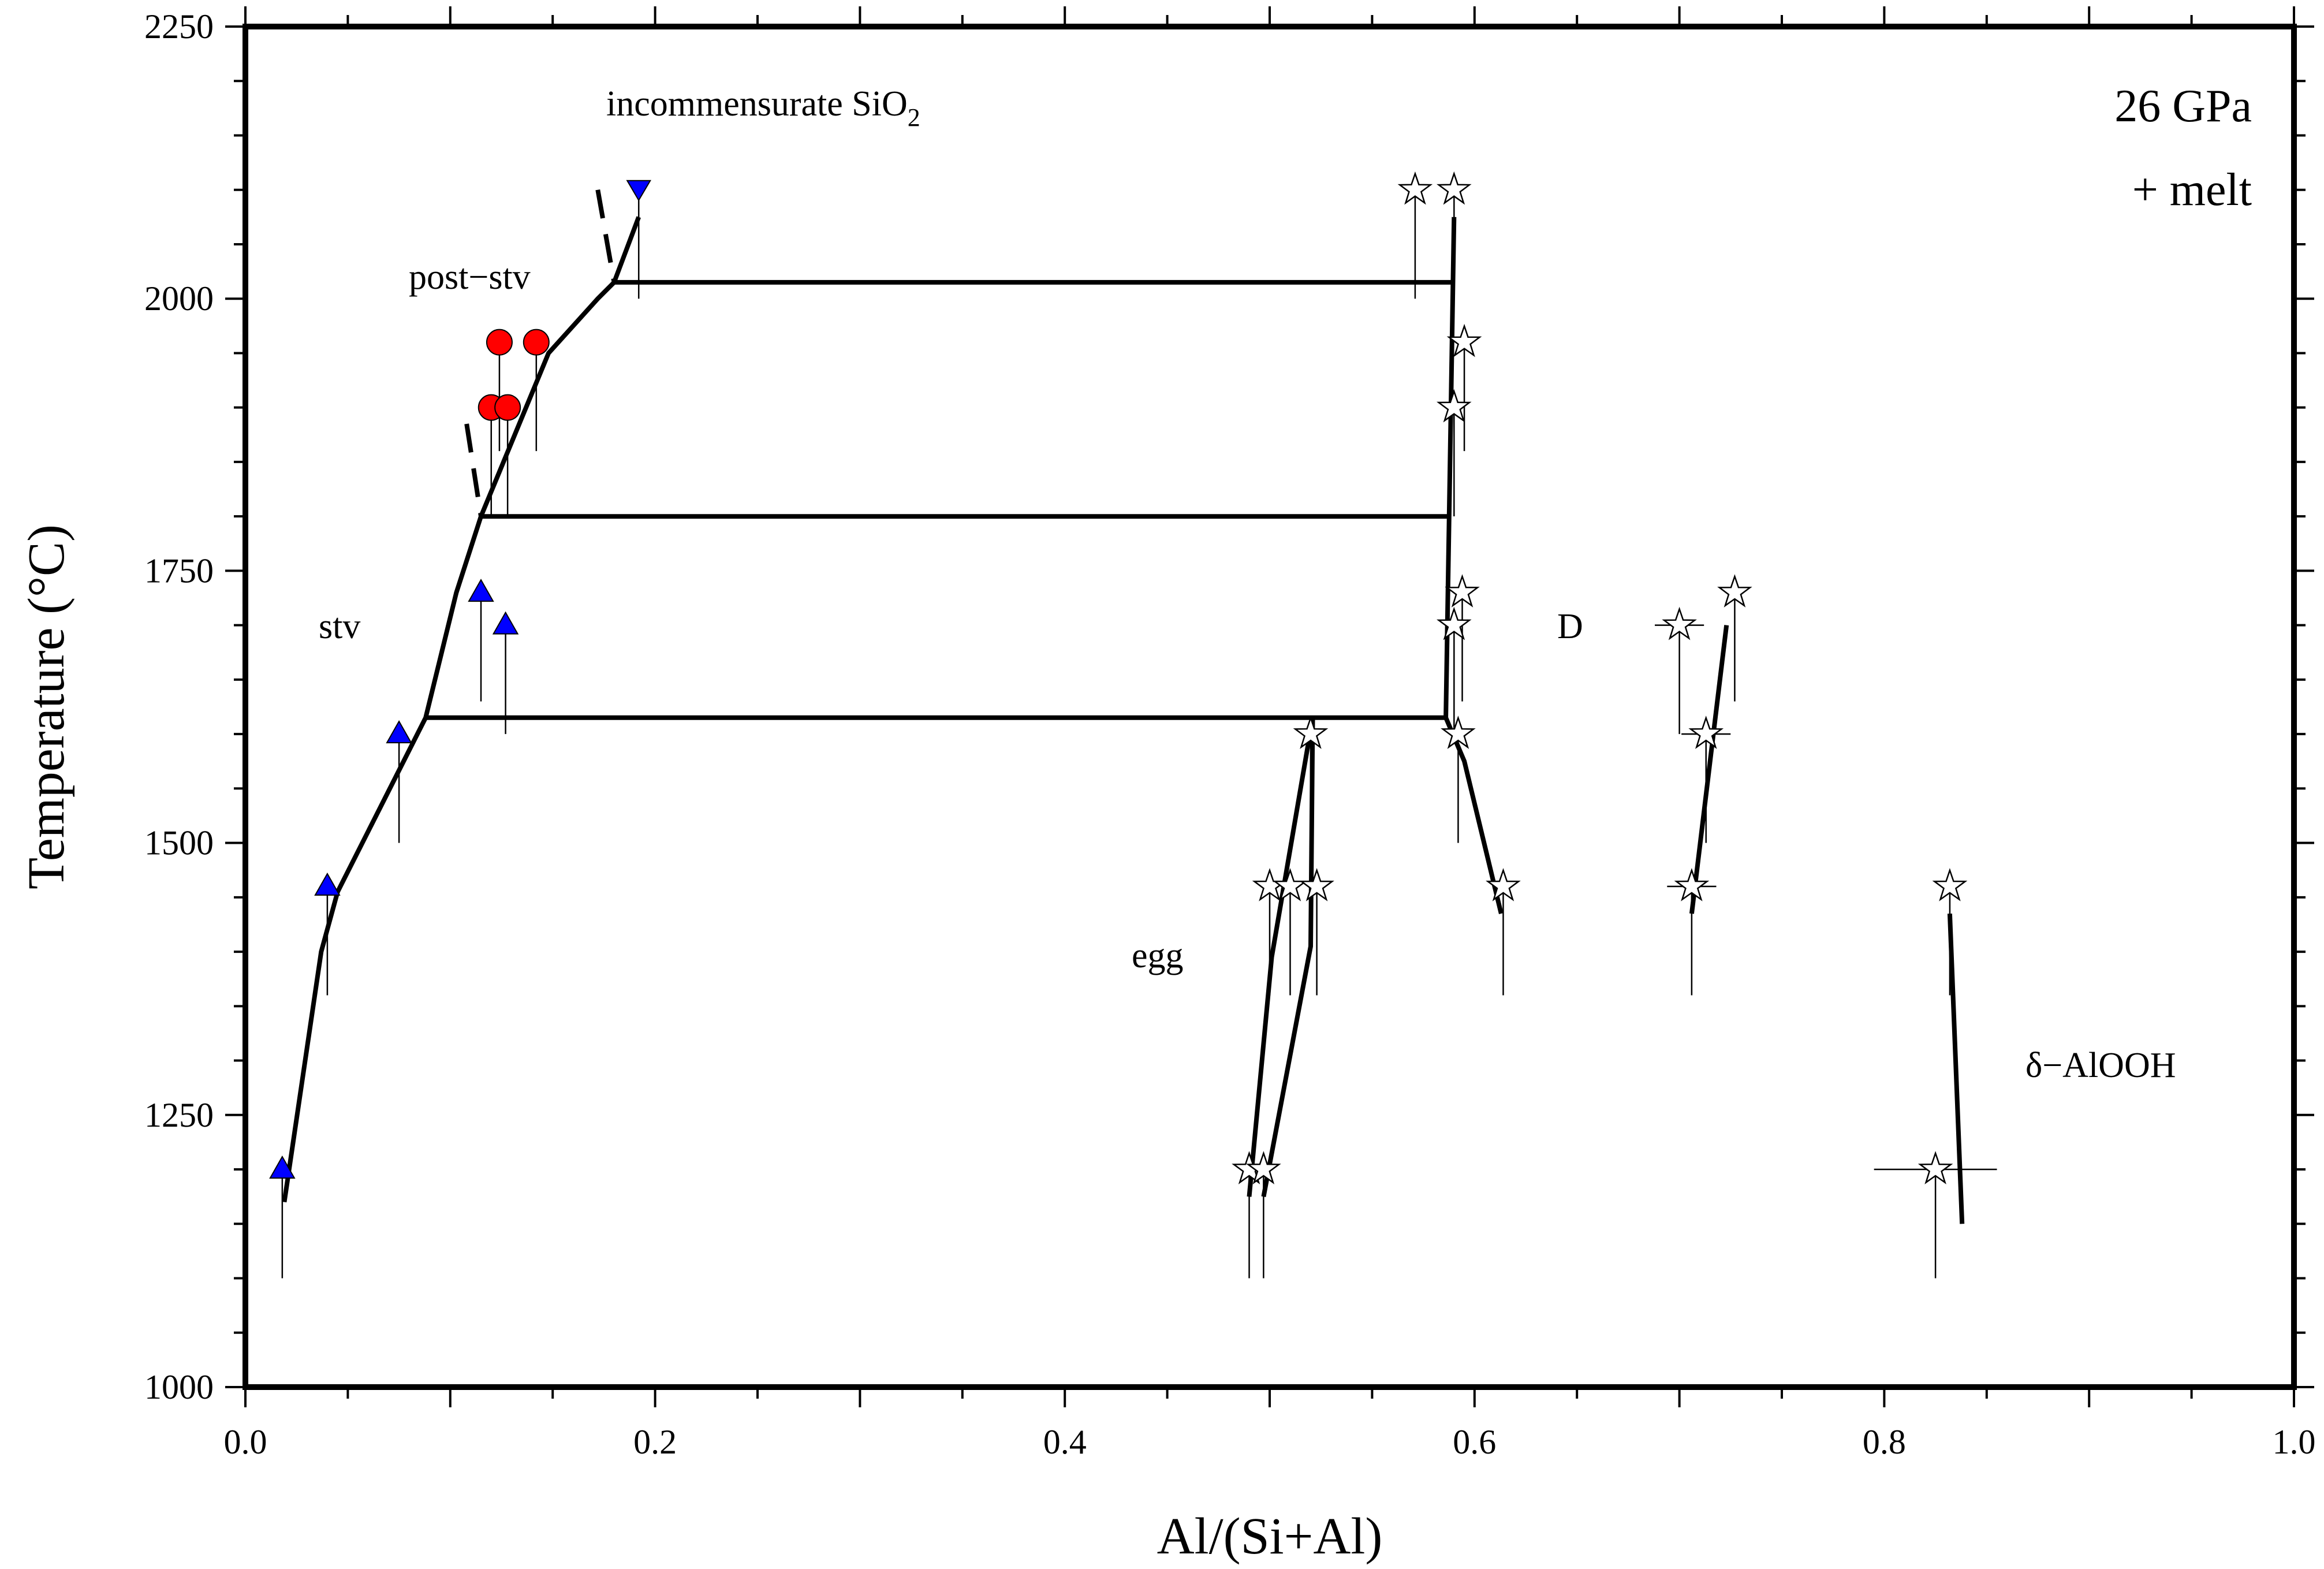 This screenshot has width=2324, height=1569. What do you see at coordinates (914, 117) in the screenshot?
I see `incommensurate-subscript: 2` at bounding box center [914, 117].